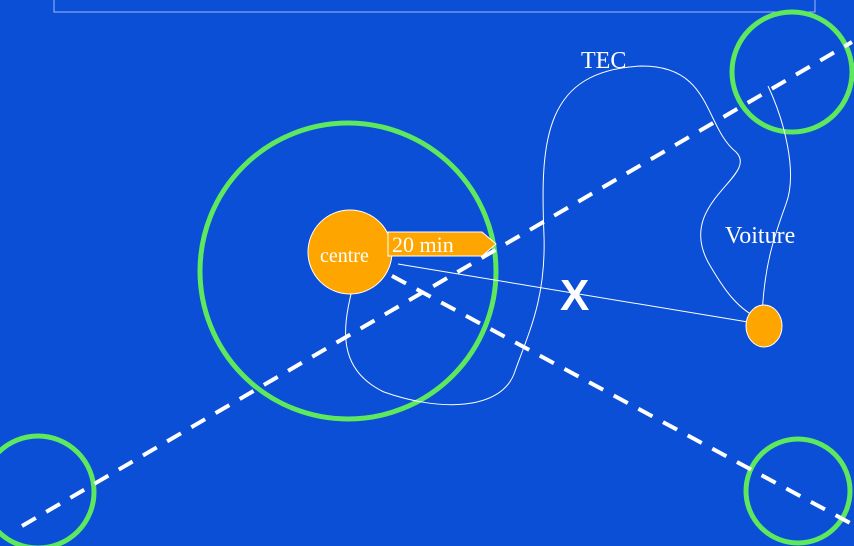 The width and height of the screenshot is (854, 546). What do you see at coordinates (764, 326) in the screenshot?
I see `destination-node` at bounding box center [764, 326].